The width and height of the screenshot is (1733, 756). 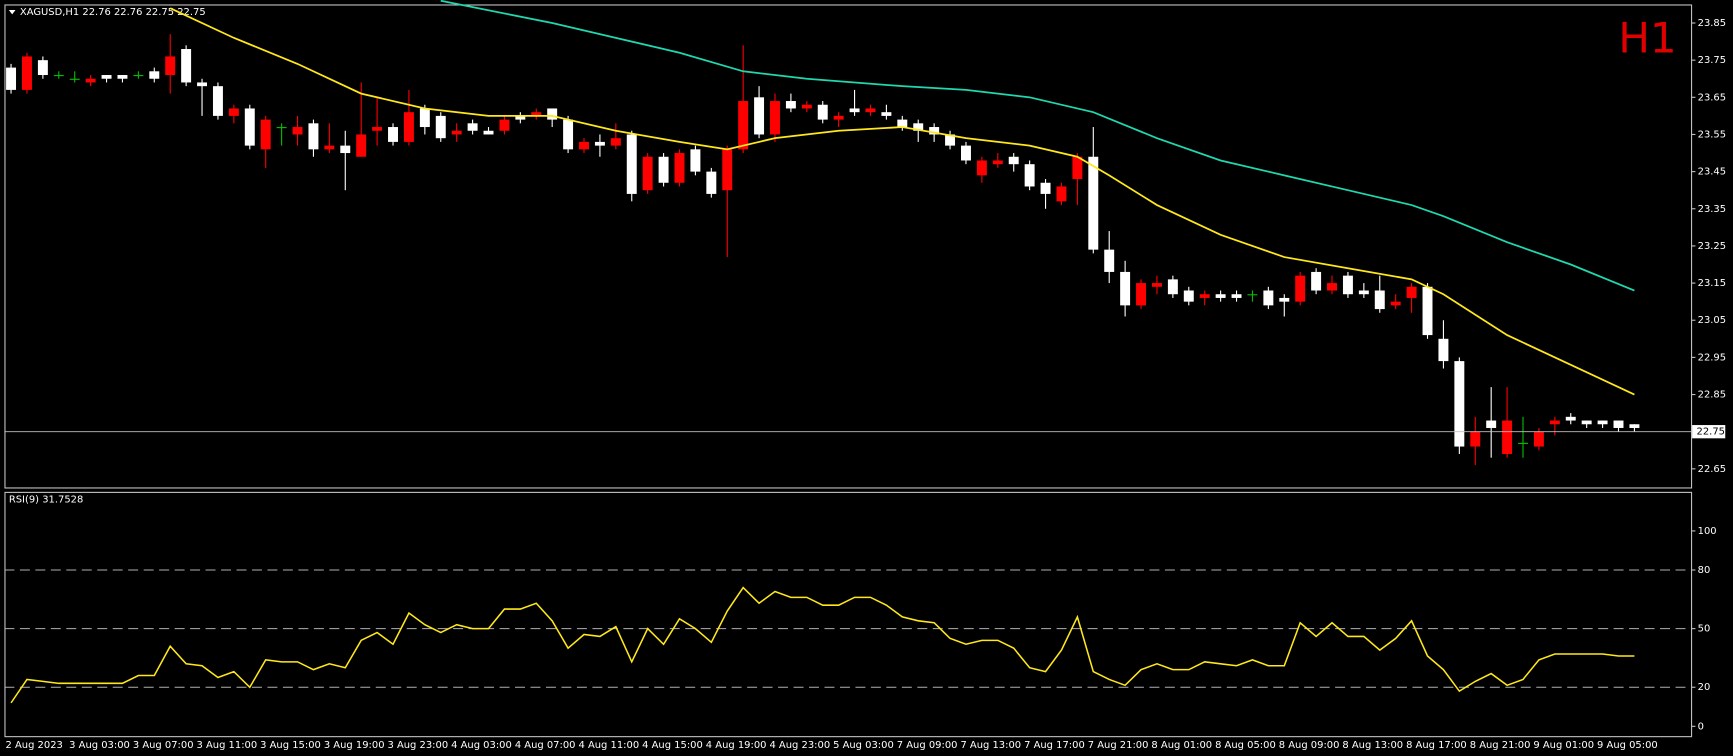 What do you see at coordinates (1712, 469) in the screenshot?
I see `y-tick-label: 22.65` at bounding box center [1712, 469].